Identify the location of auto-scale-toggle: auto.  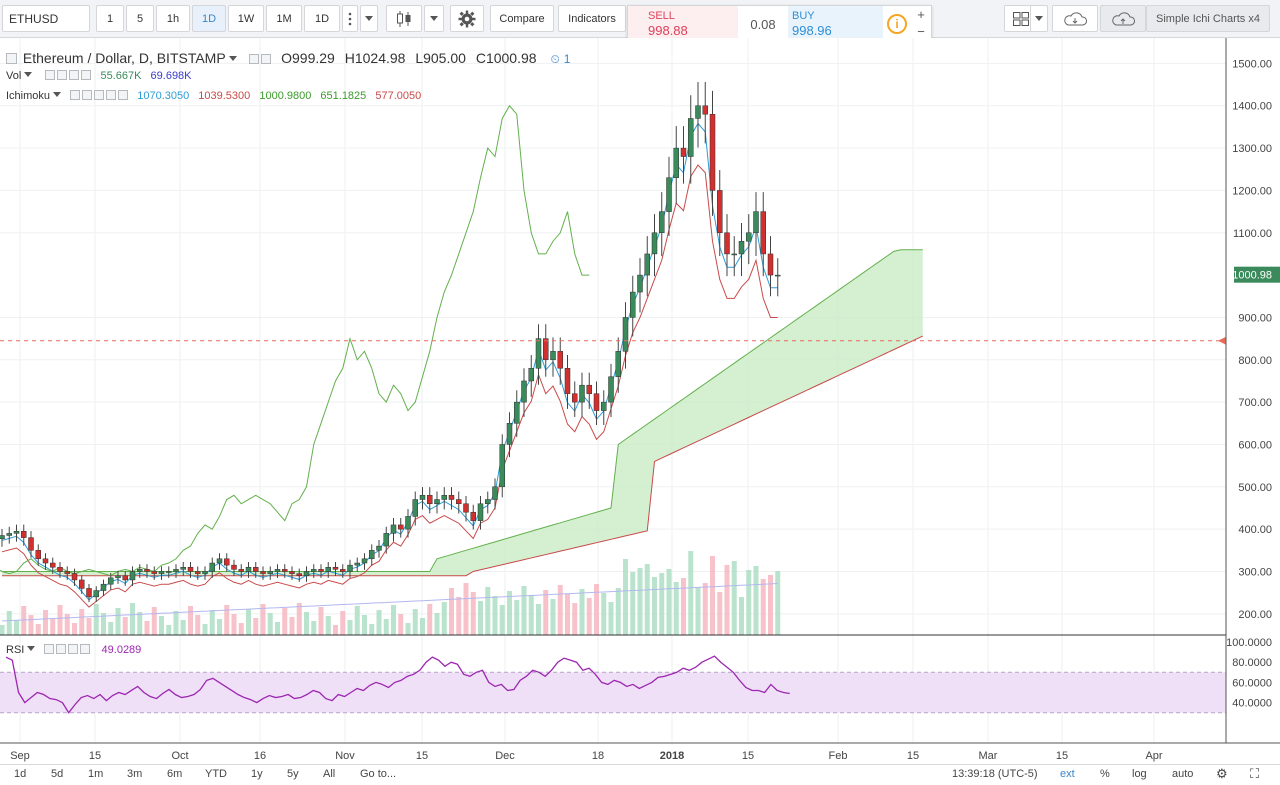
(1183, 774).